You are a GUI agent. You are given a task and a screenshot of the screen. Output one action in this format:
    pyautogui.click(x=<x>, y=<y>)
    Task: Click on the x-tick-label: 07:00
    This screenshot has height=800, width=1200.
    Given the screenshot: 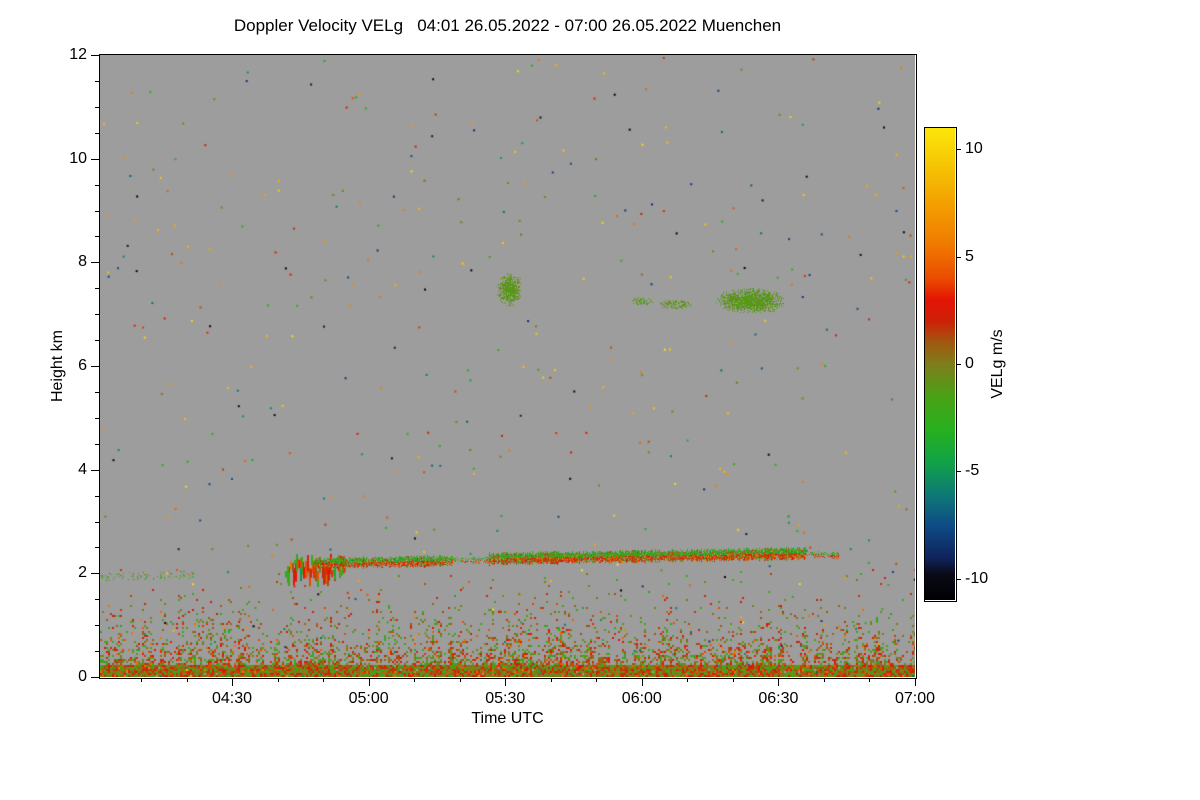 What is the action you would take?
    pyautogui.click(x=915, y=698)
    